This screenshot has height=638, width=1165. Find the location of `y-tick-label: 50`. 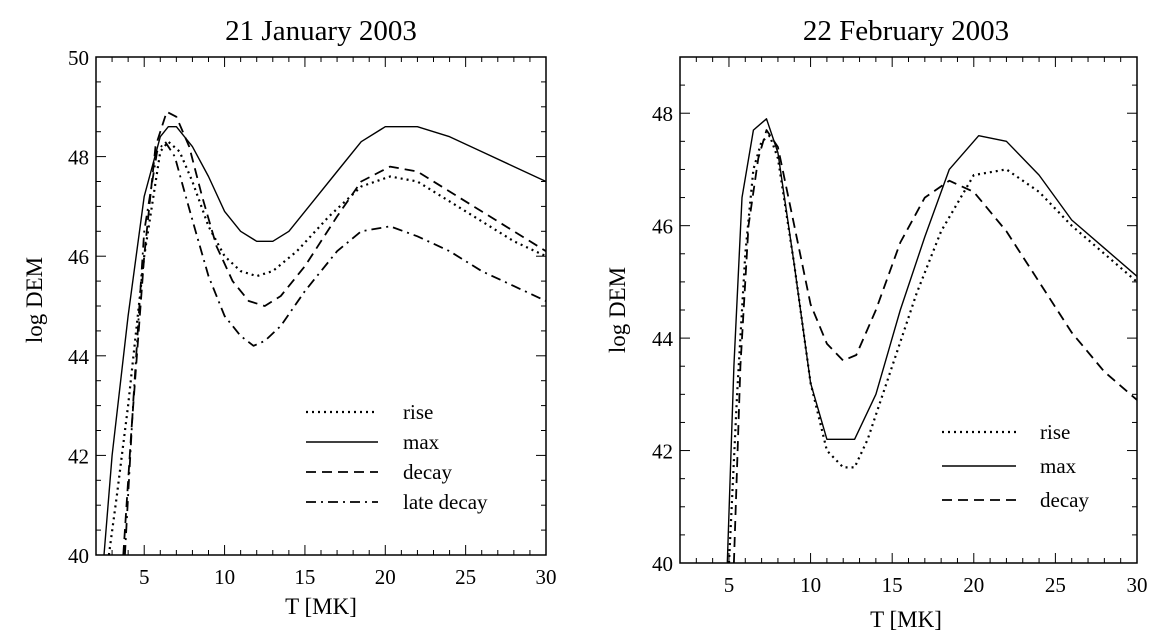

y-tick-label: 50 is located at coordinates (78, 58).